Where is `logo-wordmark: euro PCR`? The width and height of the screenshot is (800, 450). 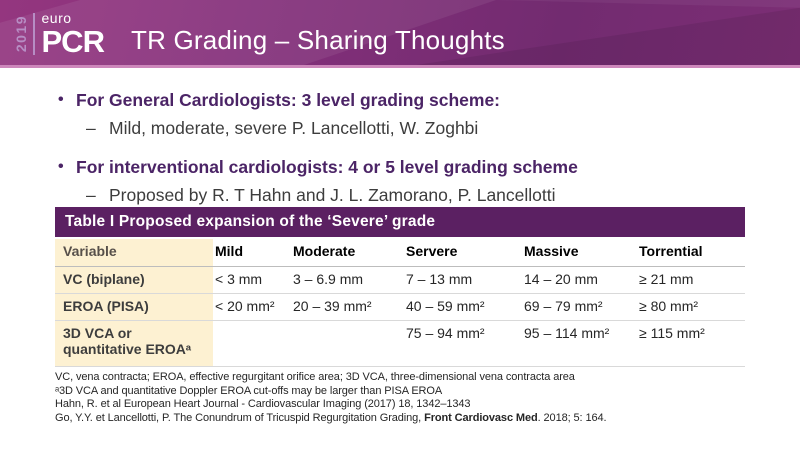 logo-wordmark: euro PCR is located at coordinates (73, 34).